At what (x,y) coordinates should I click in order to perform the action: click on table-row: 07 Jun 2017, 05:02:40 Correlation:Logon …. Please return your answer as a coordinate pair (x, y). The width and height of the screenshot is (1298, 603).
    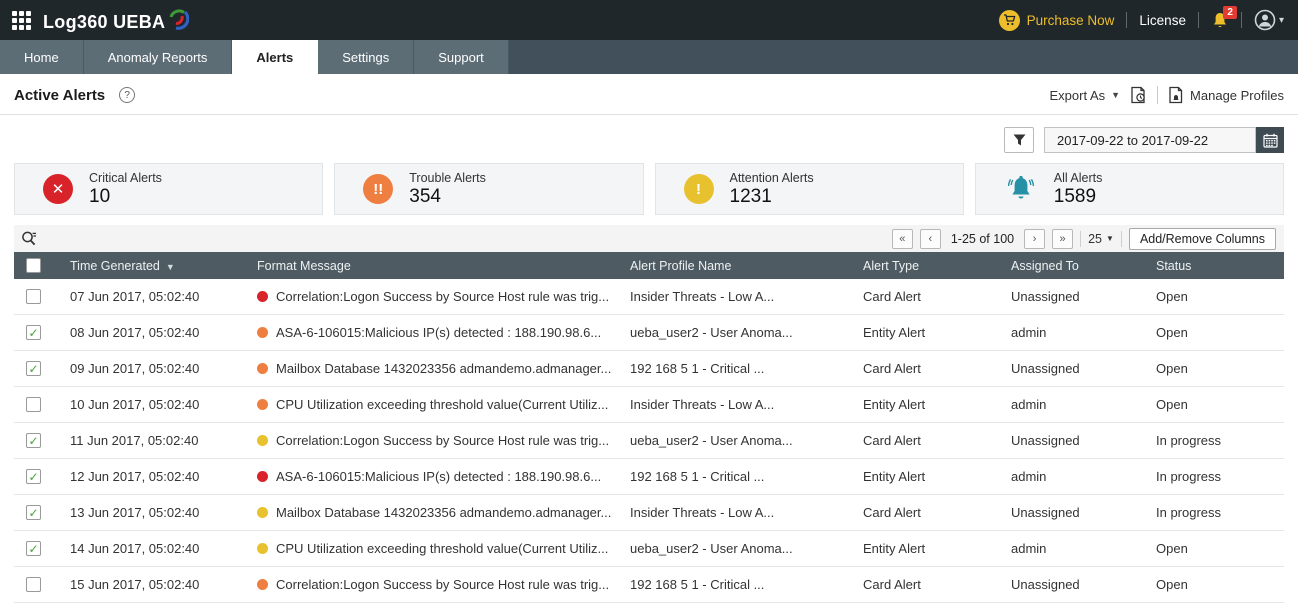
    Looking at the image, I should click on (649, 297).